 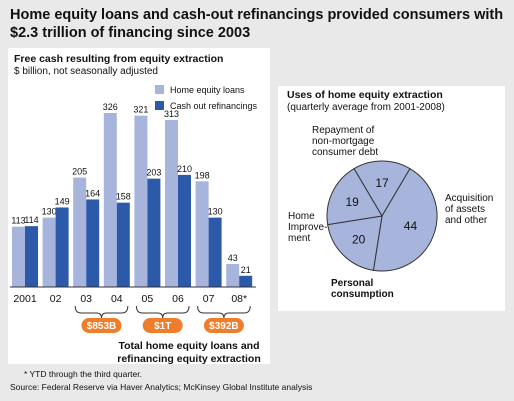 What do you see at coordinates (299, 238) in the screenshot?
I see `pie-category-label: ment` at bounding box center [299, 238].